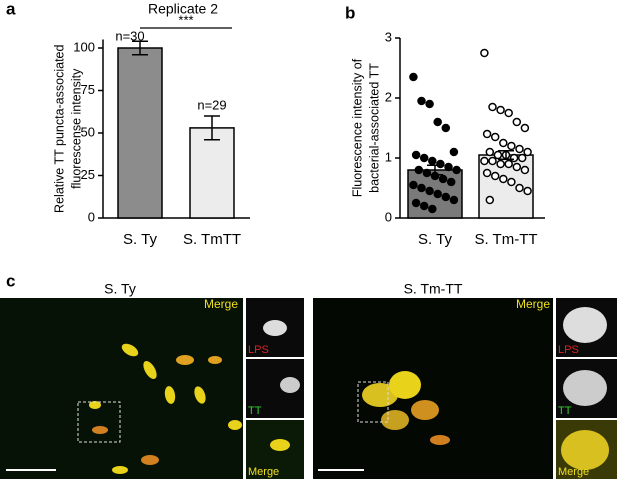 This screenshot has height=484, width=617. What do you see at coordinates (88, 89) in the screenshot?
I see `y-tick-label: 75` at bounding box center [88, 89].